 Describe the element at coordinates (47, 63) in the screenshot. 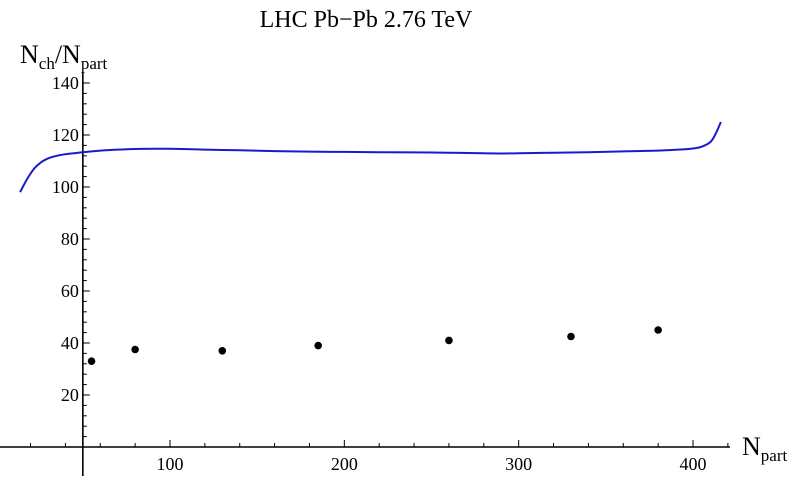

I see `y-axis-title-sub1: ch` at that location.